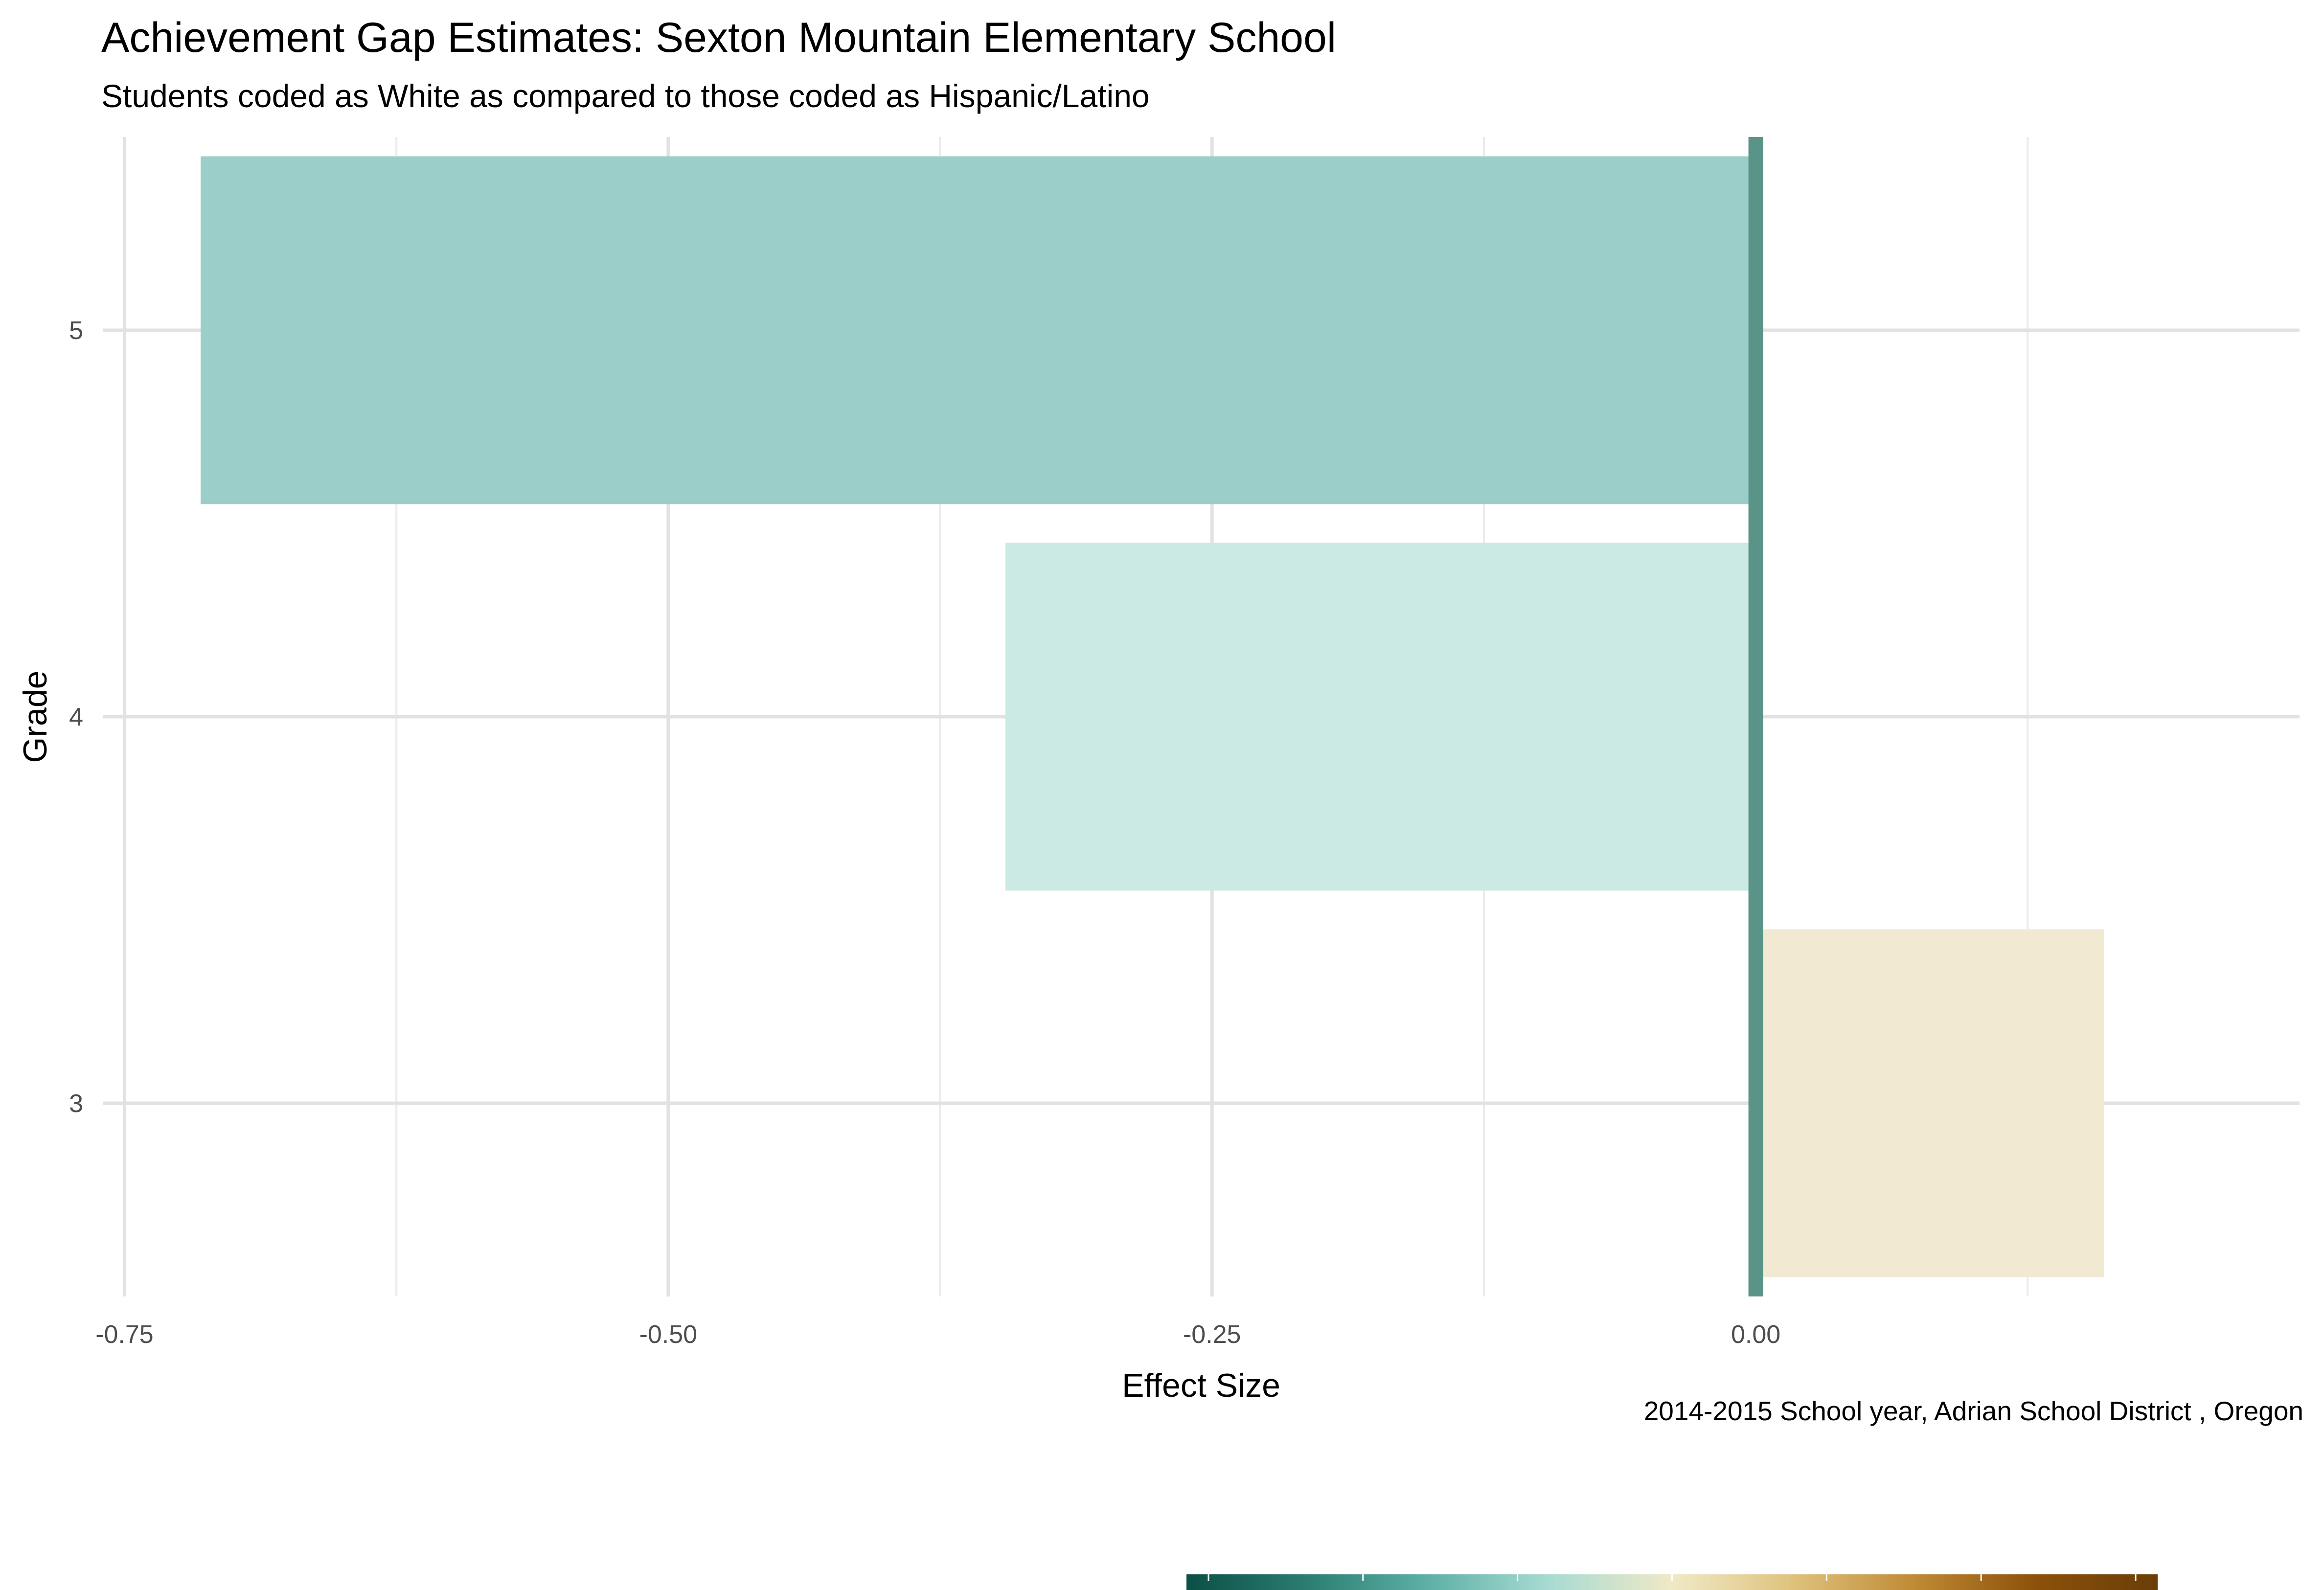 This screenshot has width=2324, height=1590. What do you see at coordinates (76, 717) in the screenshot?
I see `y-tick-label: 4` at bounding box center [76, 717].